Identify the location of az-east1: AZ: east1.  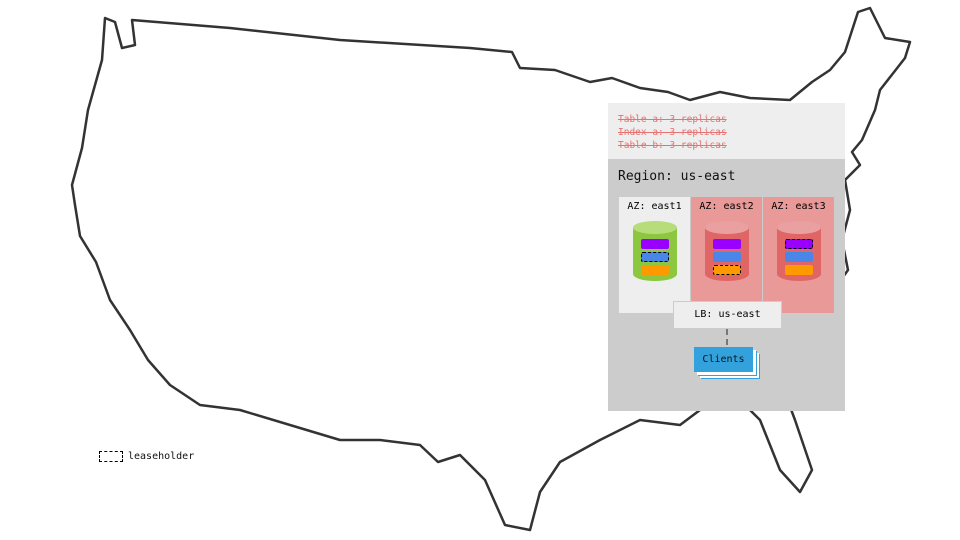
(654, 255).